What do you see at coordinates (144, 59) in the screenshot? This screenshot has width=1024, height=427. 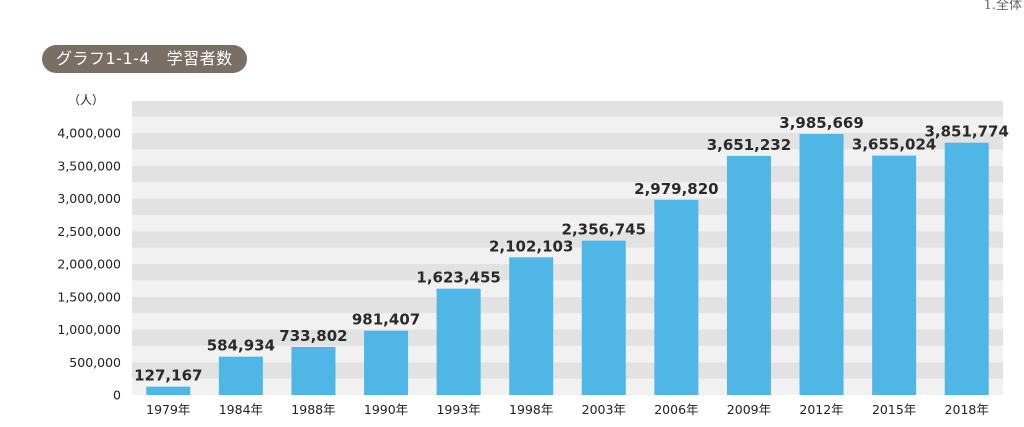 I see `chart-title-badge: グラフ1-1-4 学習者数` at bounding box center [144, 59].